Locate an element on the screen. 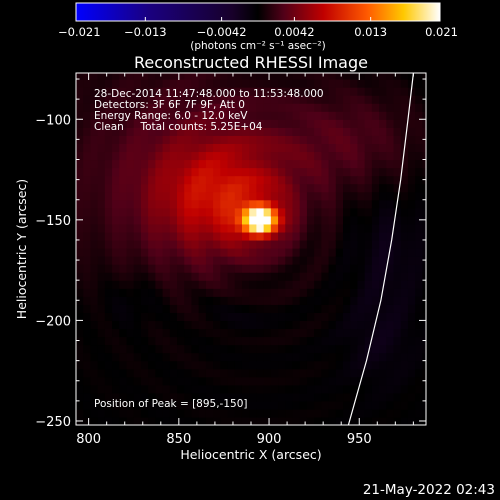  x-tick-label: 900 is located at coordinates (269, 439).